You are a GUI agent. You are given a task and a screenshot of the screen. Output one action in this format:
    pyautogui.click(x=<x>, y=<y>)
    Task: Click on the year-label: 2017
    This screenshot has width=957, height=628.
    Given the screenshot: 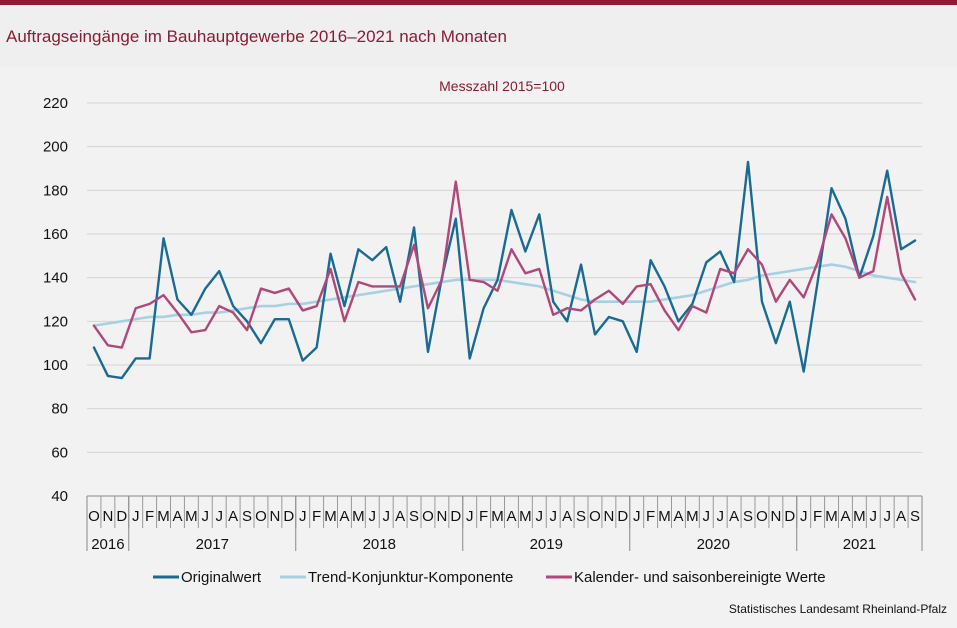 What is the action you would take?
    pyautogui.click(x=212, y=544)
    